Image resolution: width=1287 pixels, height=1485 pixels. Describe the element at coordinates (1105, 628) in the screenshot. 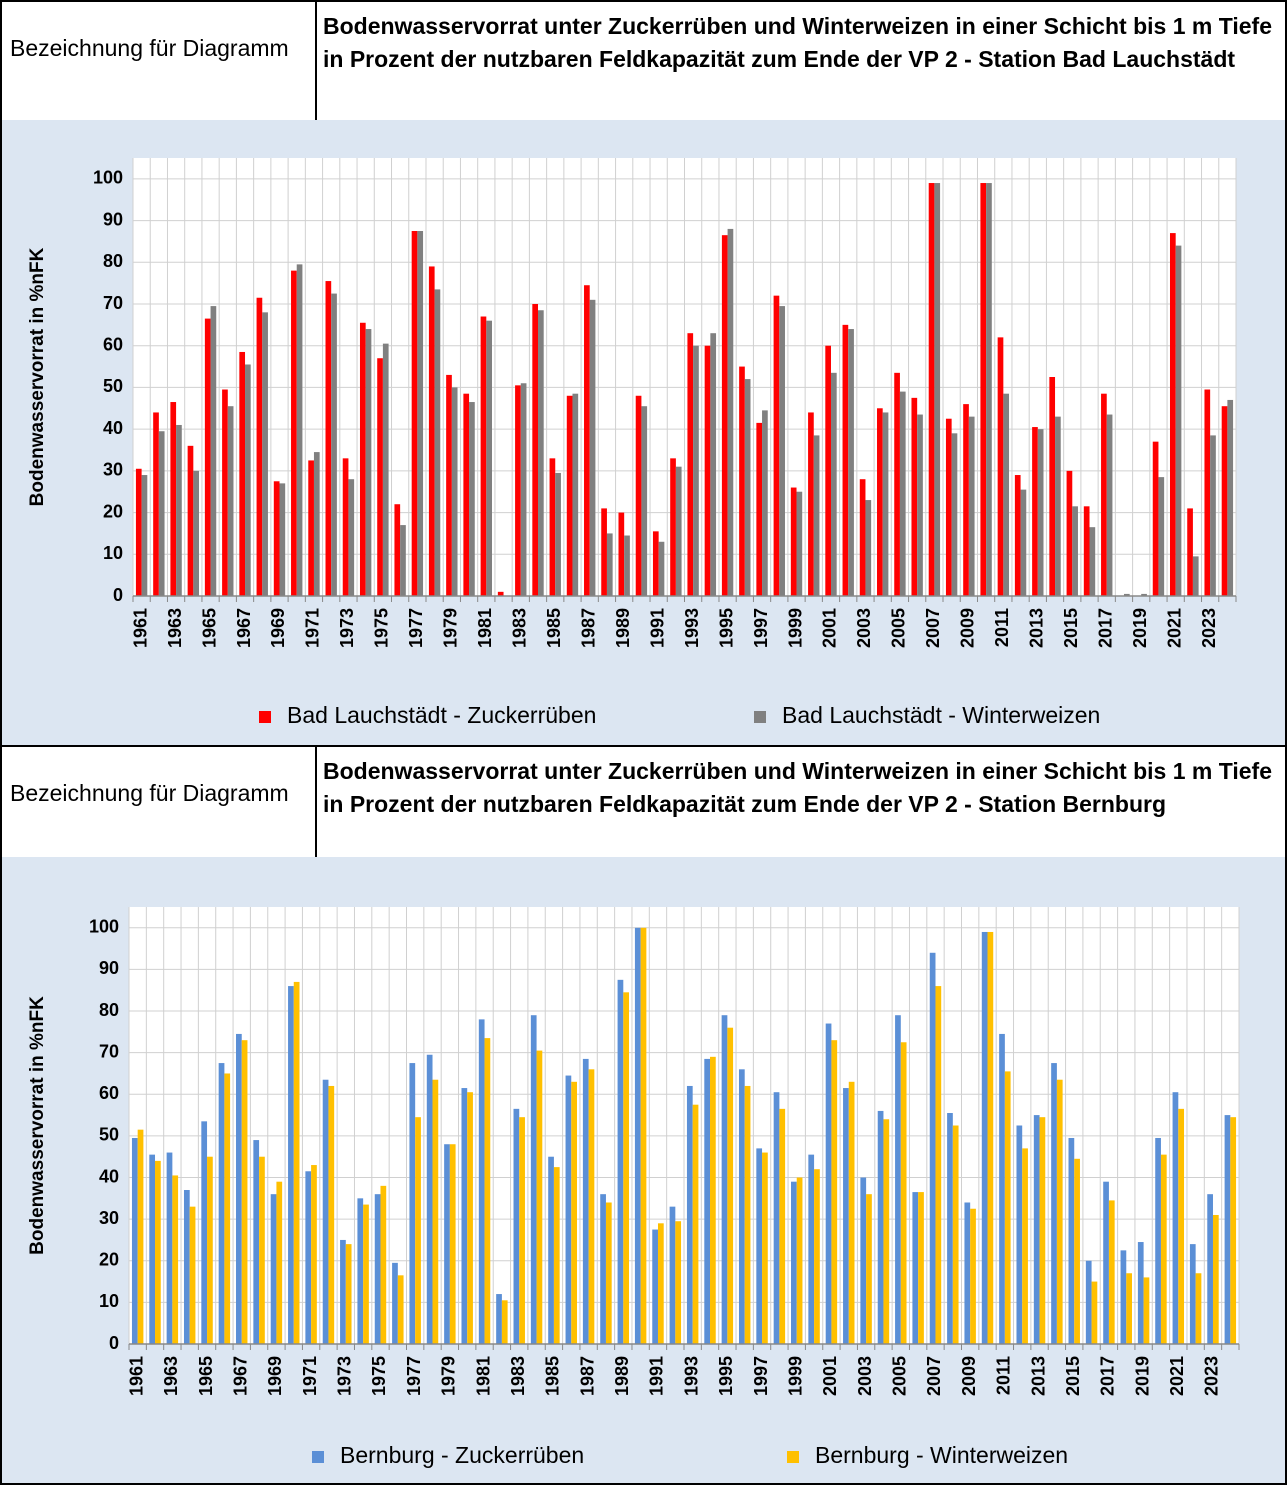

I see `x-tick-label: 2017` at that location.